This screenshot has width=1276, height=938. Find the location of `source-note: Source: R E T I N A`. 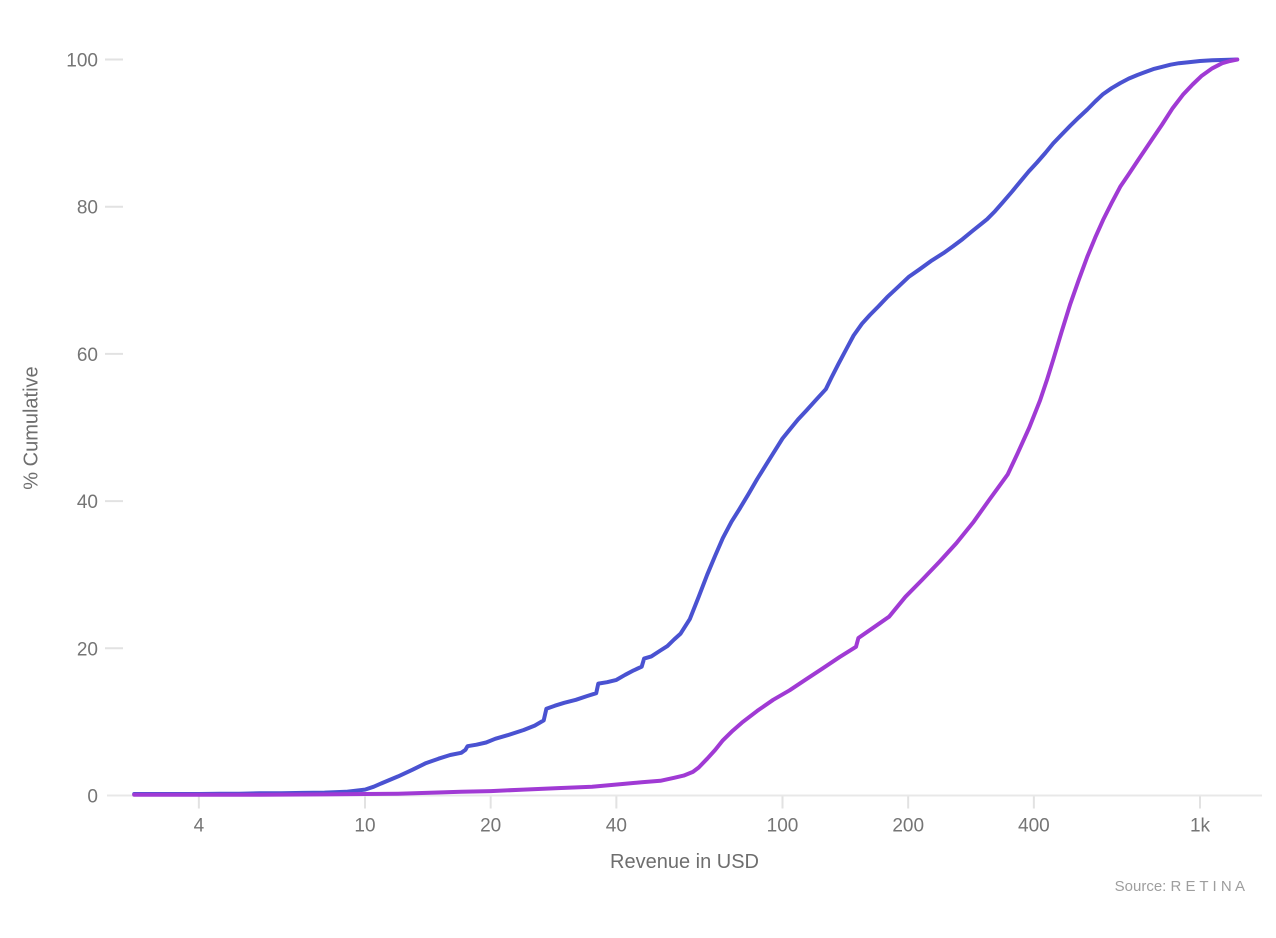

source-note: Source: R E T I N A is located at coordinates (1179, 886).